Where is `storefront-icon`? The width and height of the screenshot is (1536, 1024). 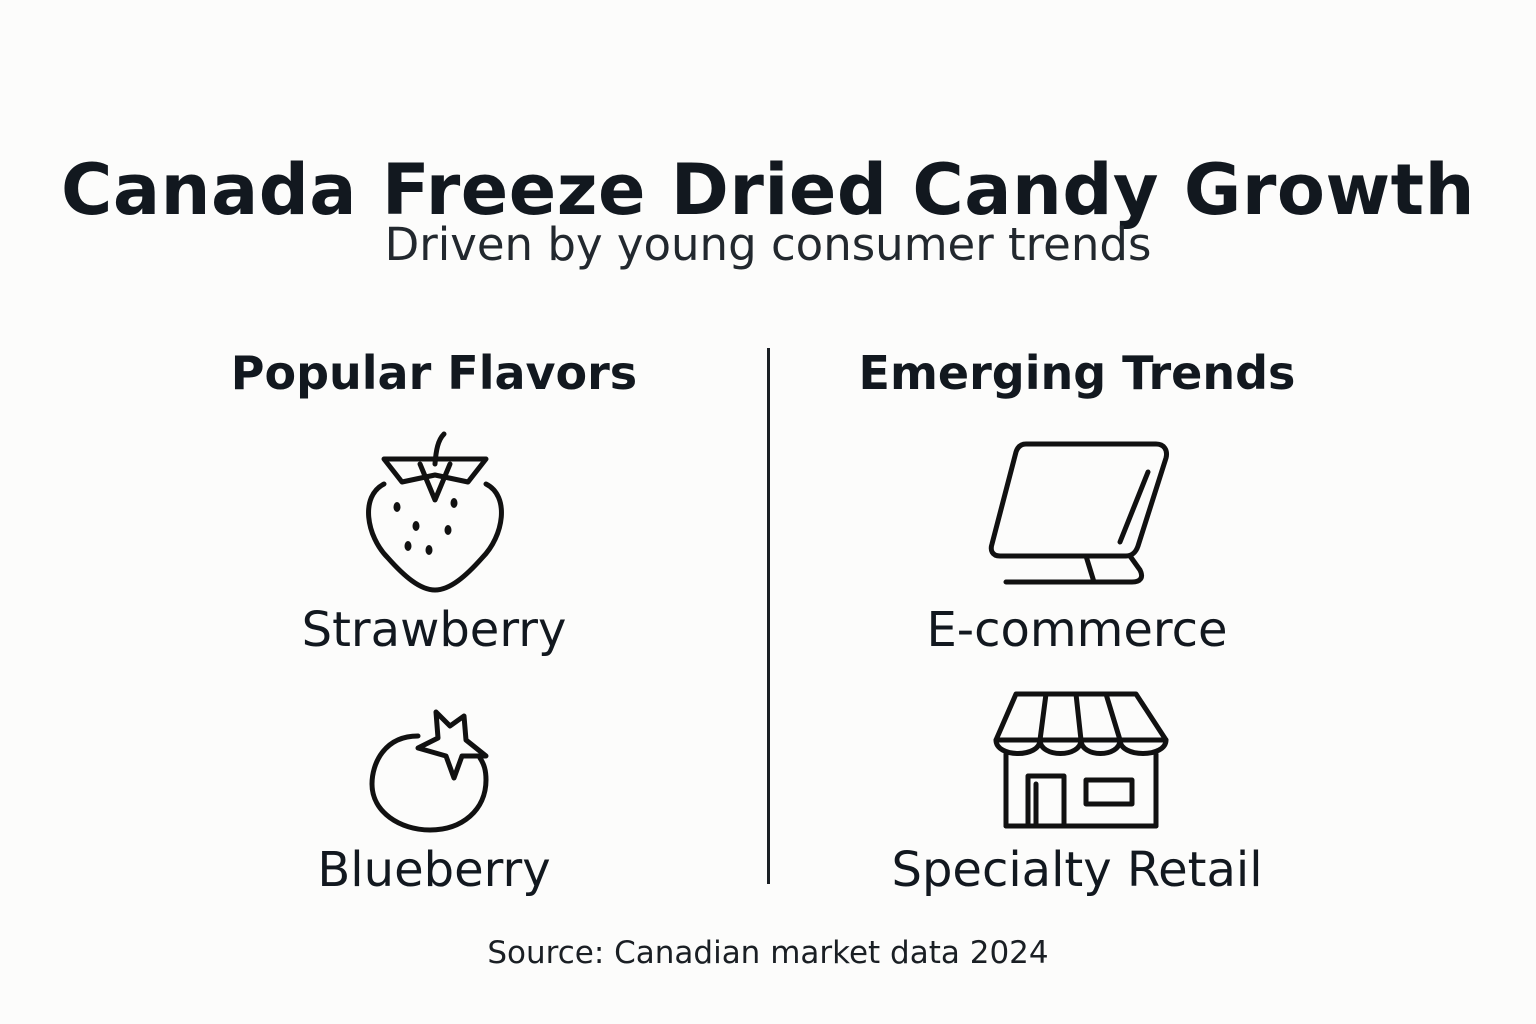
storefront-icon is located at coordinates (1083, 761).